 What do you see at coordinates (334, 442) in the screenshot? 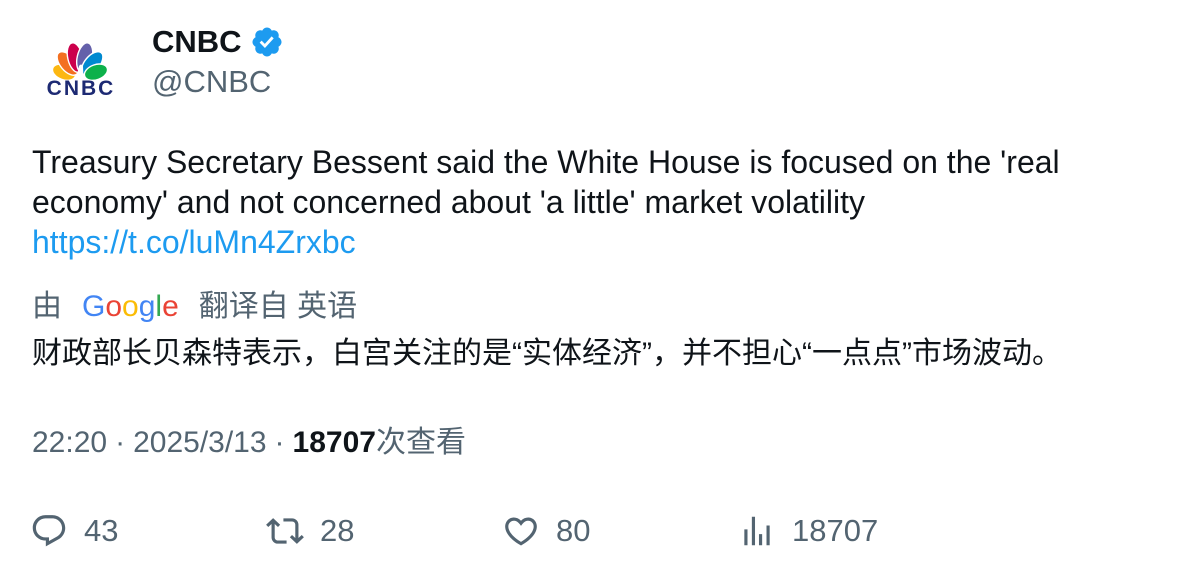
I see `views-count: 18707` at bounding box center [334, 442].